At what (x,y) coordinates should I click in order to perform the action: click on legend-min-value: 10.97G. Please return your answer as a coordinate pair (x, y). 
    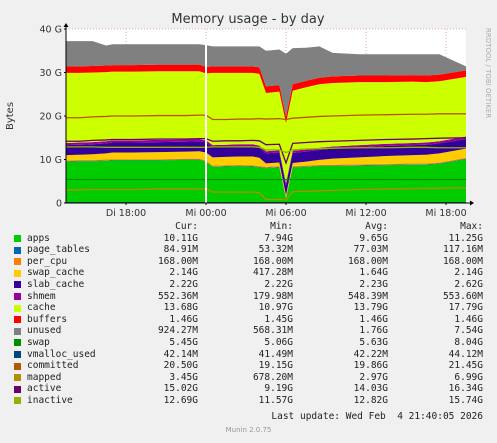
    Looking at the image, I should click on (275, 308).